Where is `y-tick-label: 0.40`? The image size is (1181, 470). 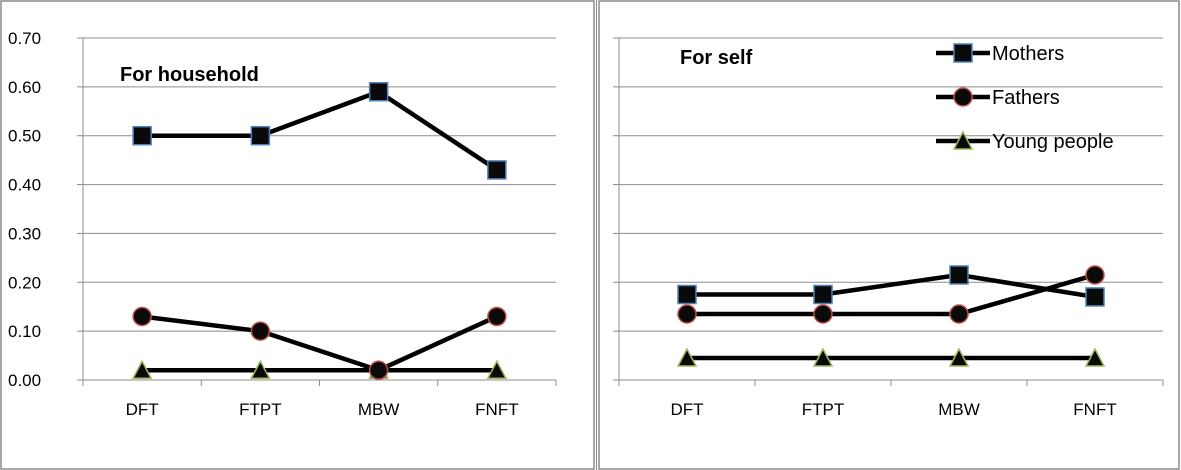 y-tick-label: 0.40 is located at coordinates (24, 185).